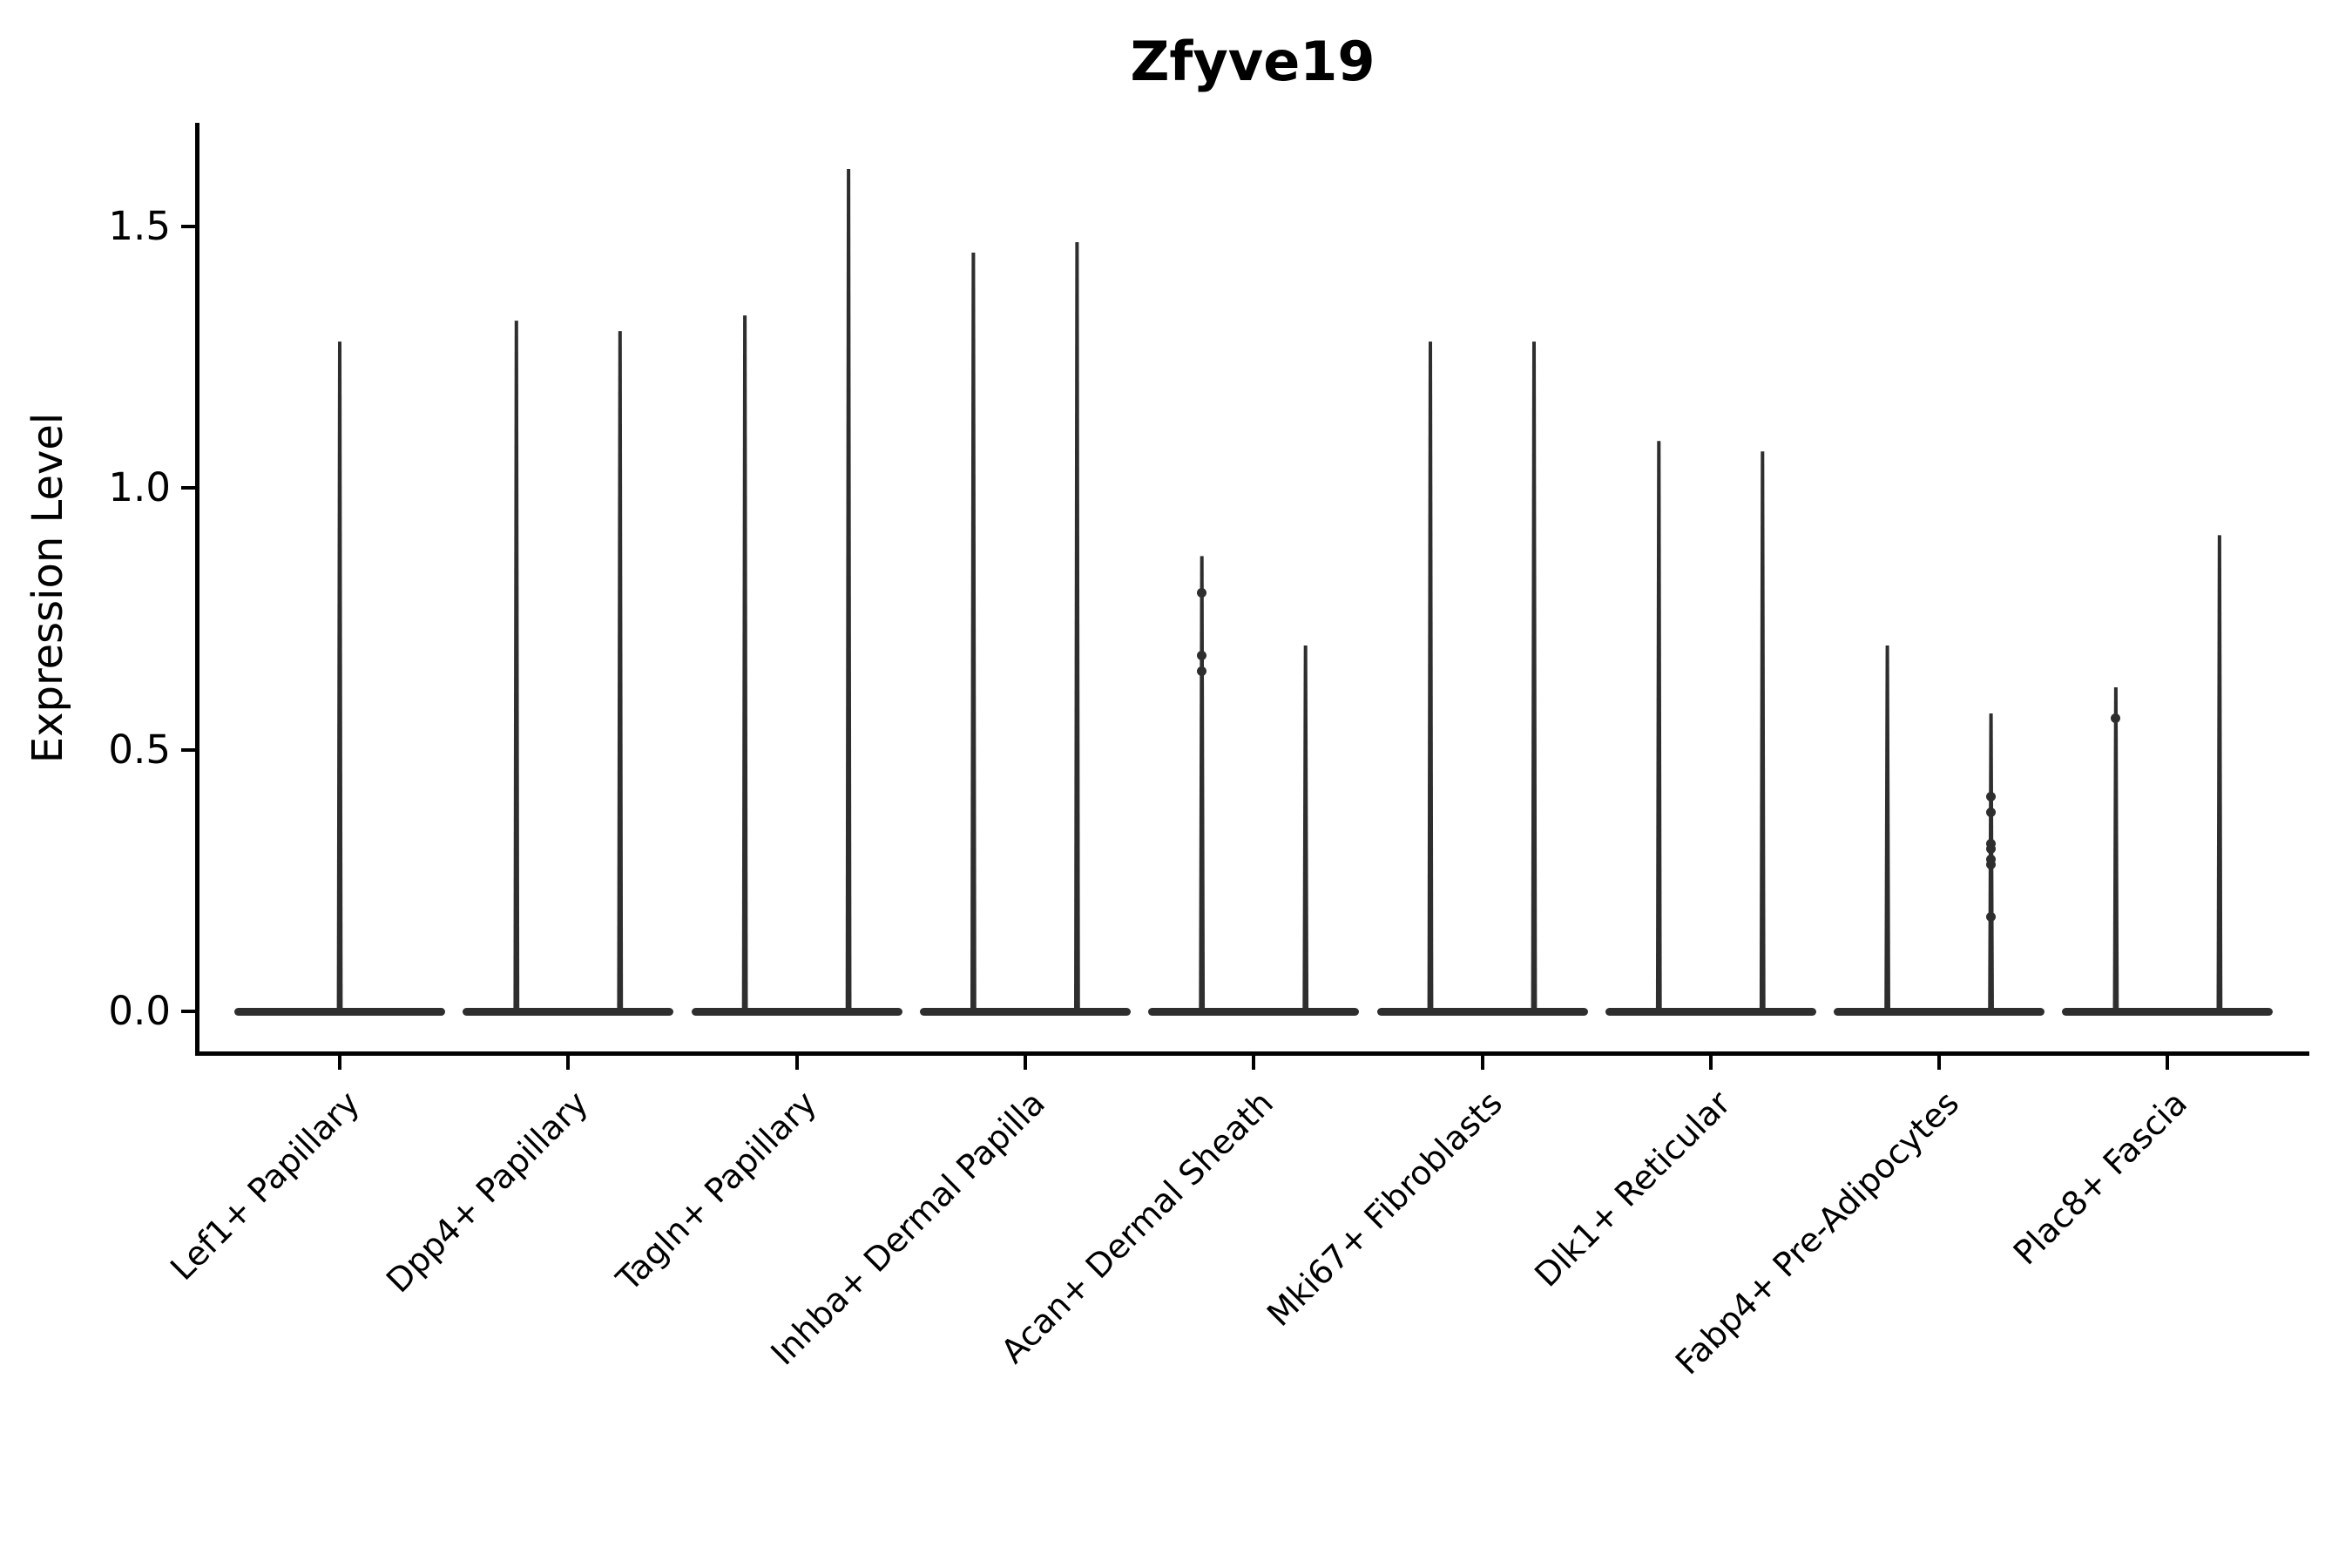 This screenshot has height=1568, width=2352. I want to click on x-tick-label: Plac8+ Fascia, so click(2101, 1178).